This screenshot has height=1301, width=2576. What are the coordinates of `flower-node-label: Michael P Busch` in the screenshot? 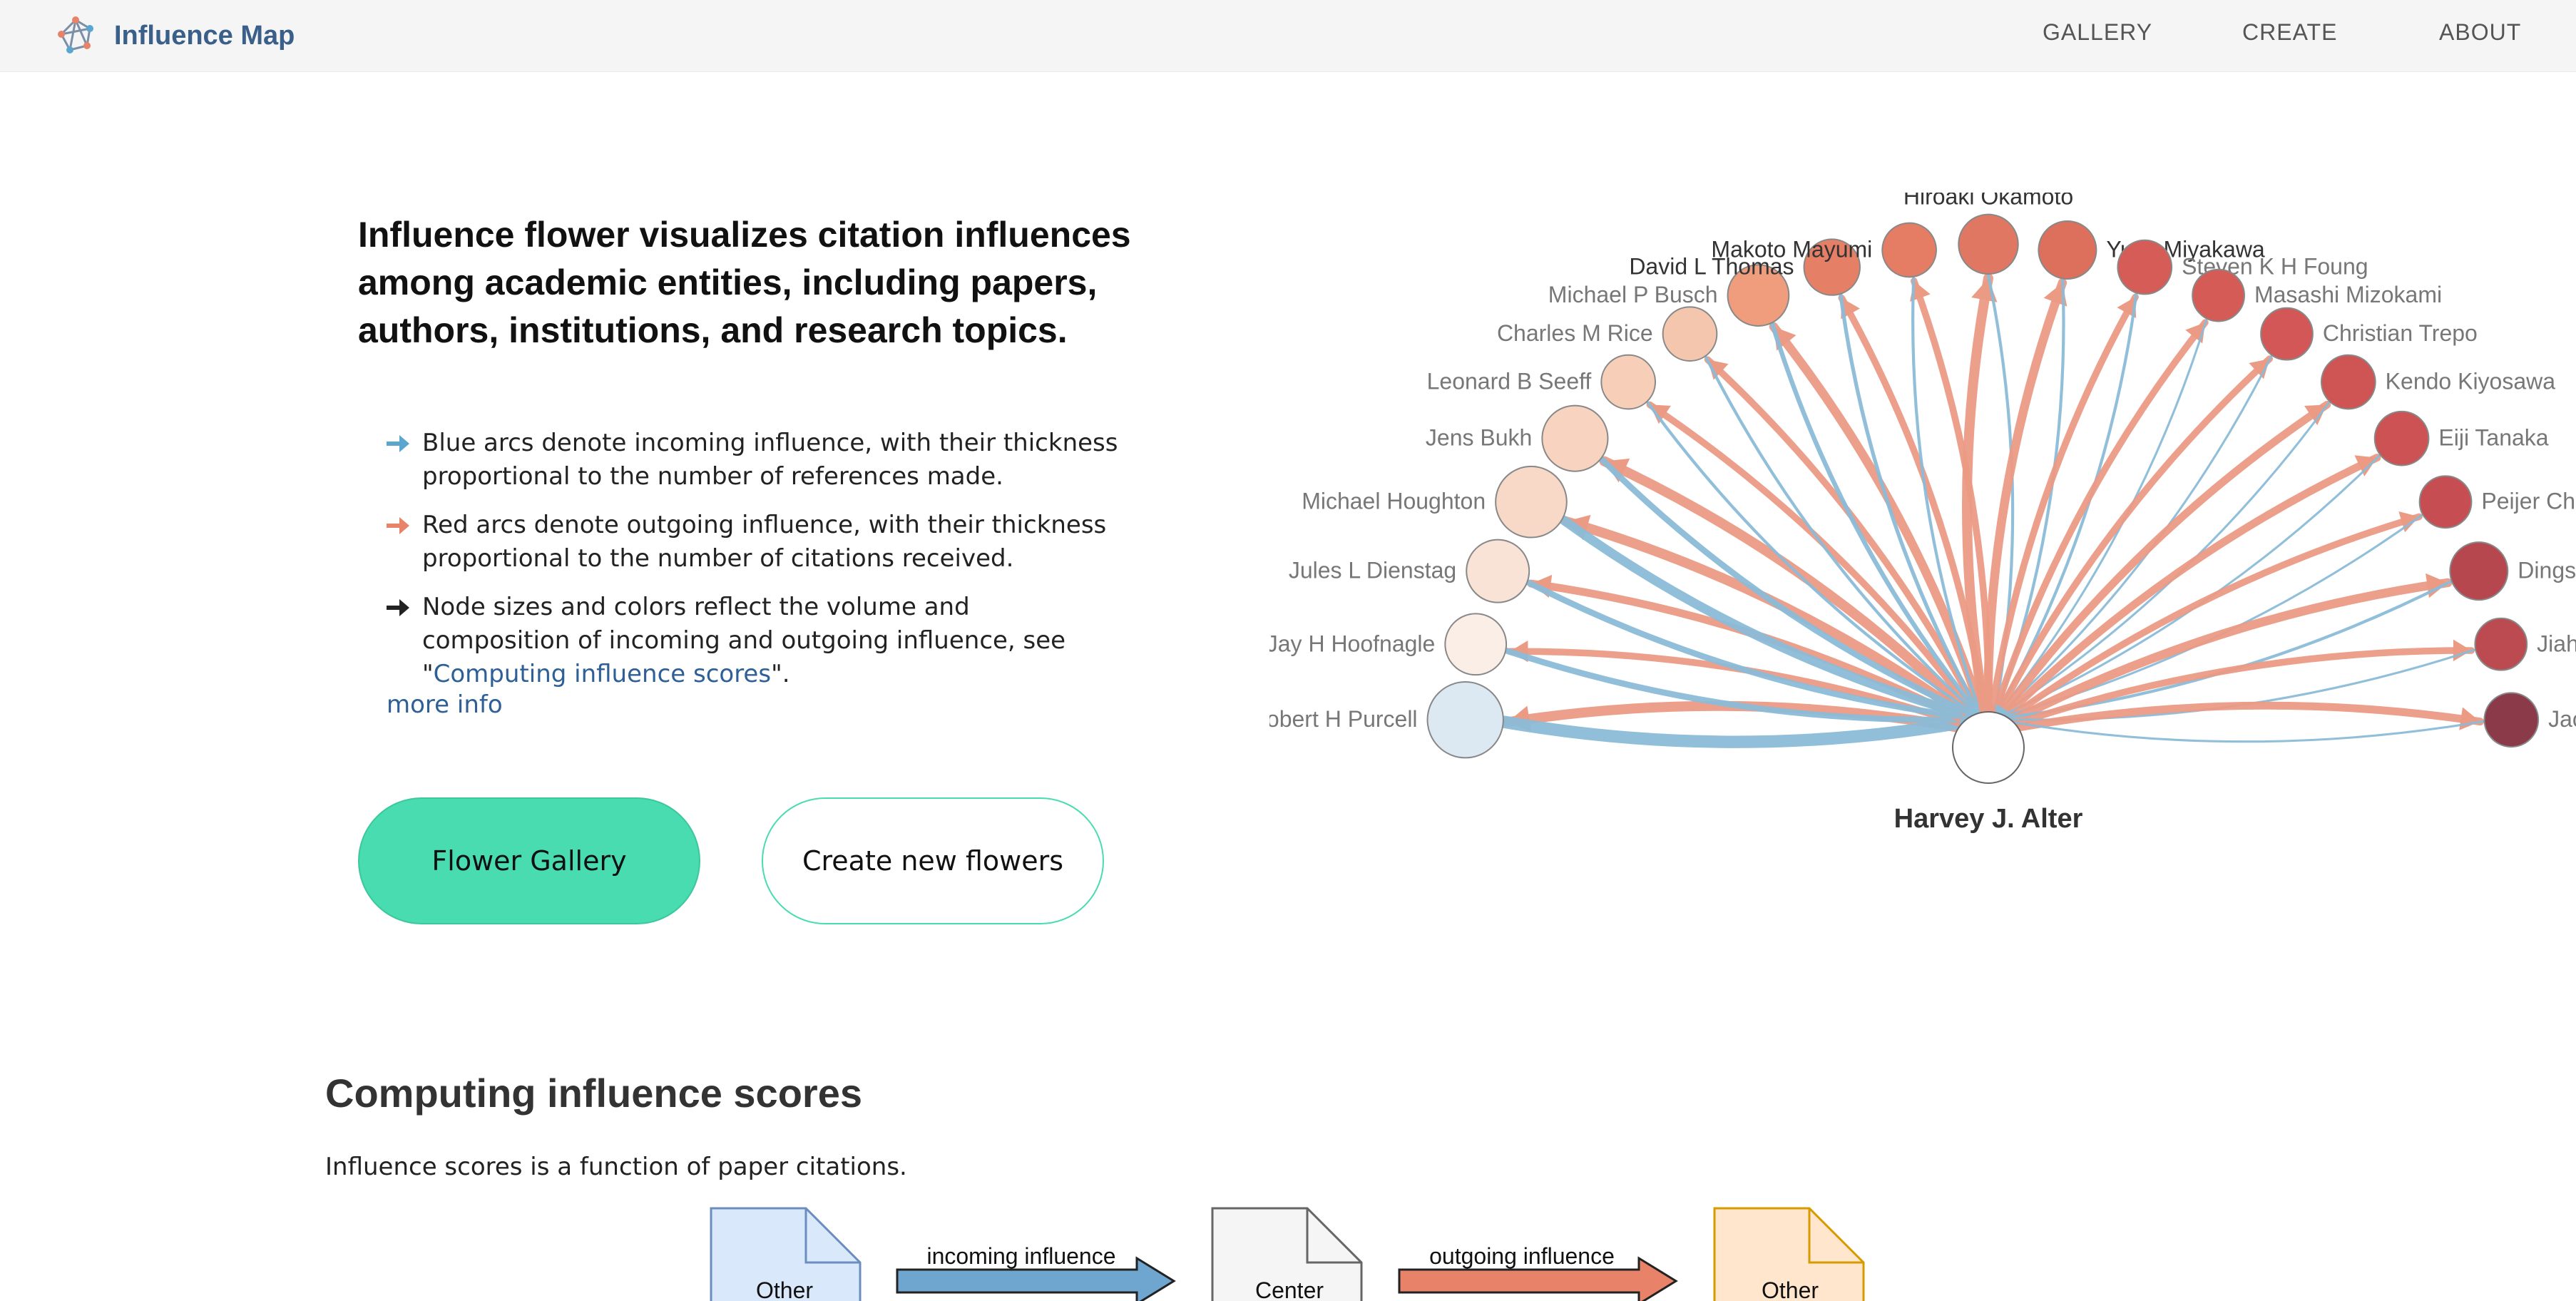 It's located at (1633, 294).